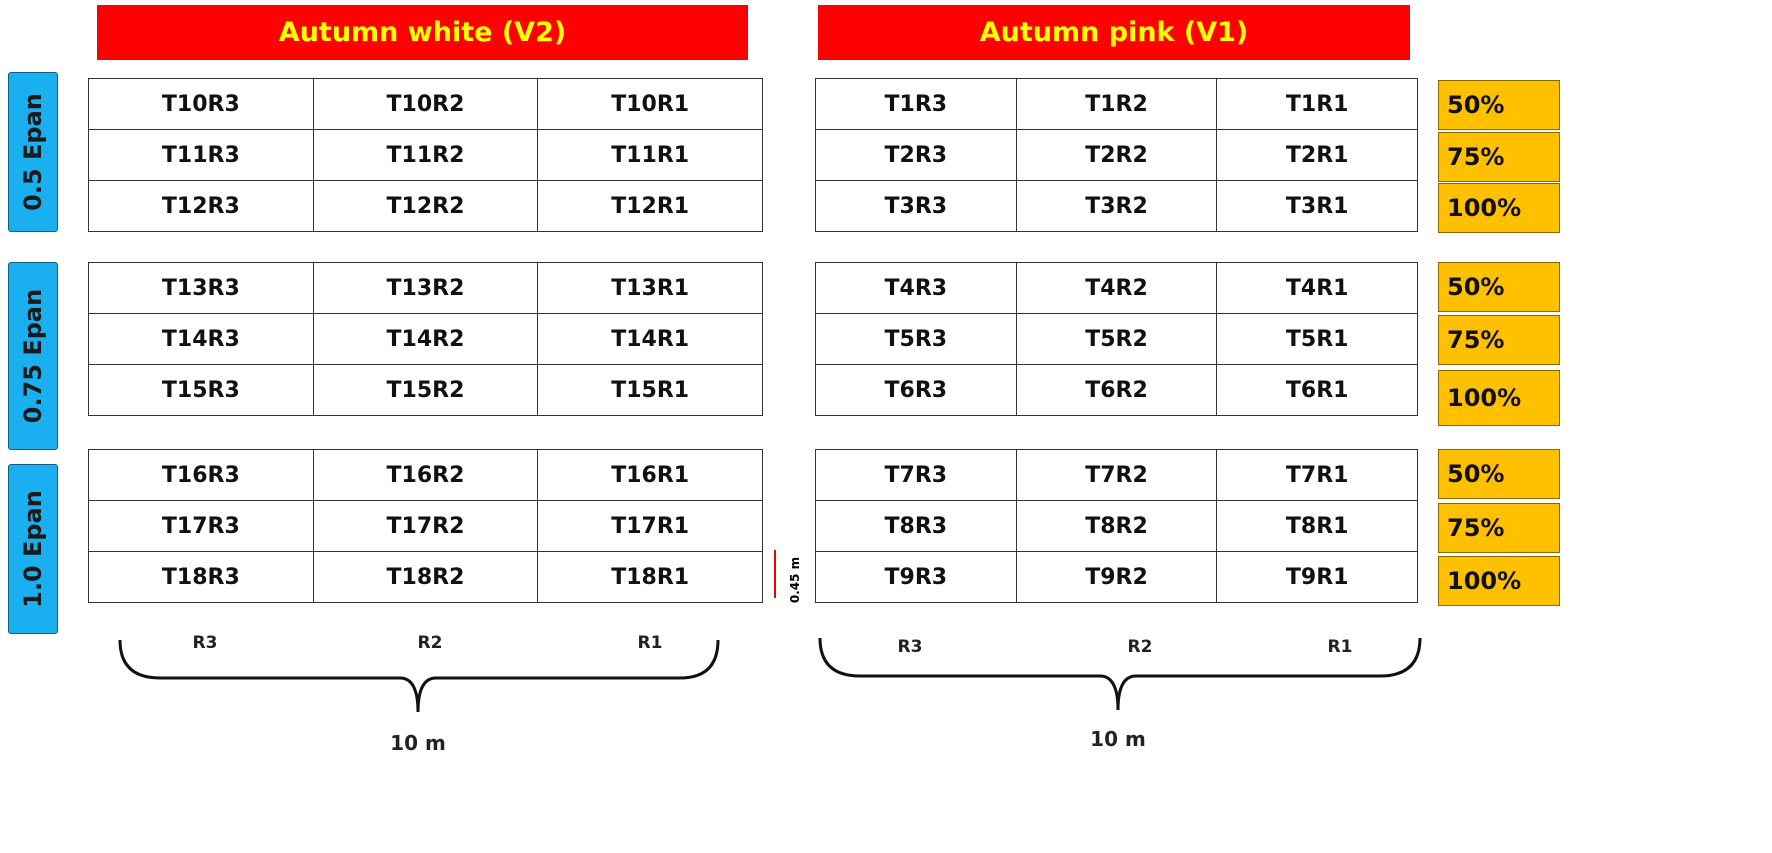 Image resolution: width=1772 pixels, height=853 pixels. Describe the element at coordinates (201, 155) in the screenshot. I see `plot-cell: T11R3` at that location.